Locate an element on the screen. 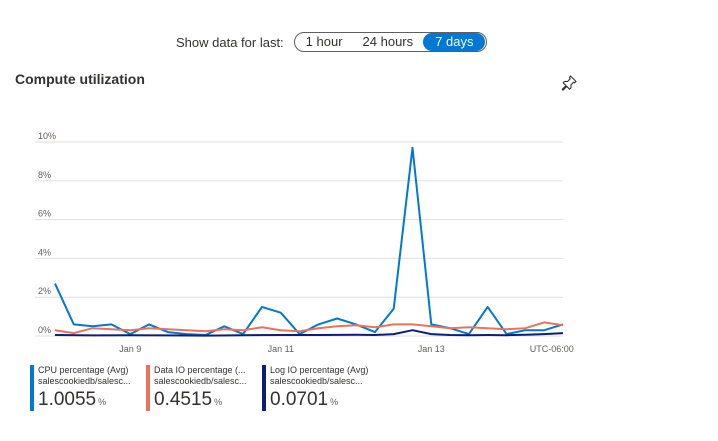 The width and height of the screenshot is (718, 441). y-tick-label: 8% is located at coordinates (44, 175).